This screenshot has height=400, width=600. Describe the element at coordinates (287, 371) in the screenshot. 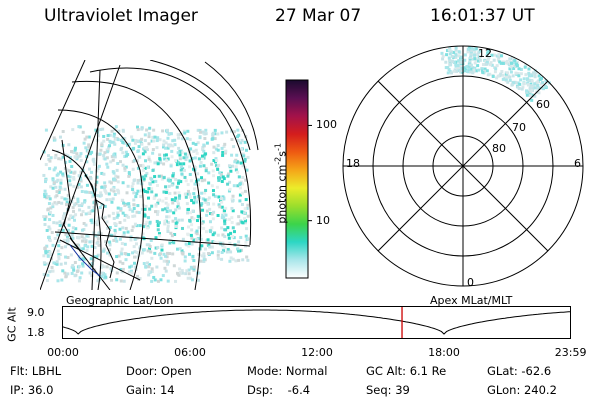

I see `status-field: Mode: Normal` at that location.